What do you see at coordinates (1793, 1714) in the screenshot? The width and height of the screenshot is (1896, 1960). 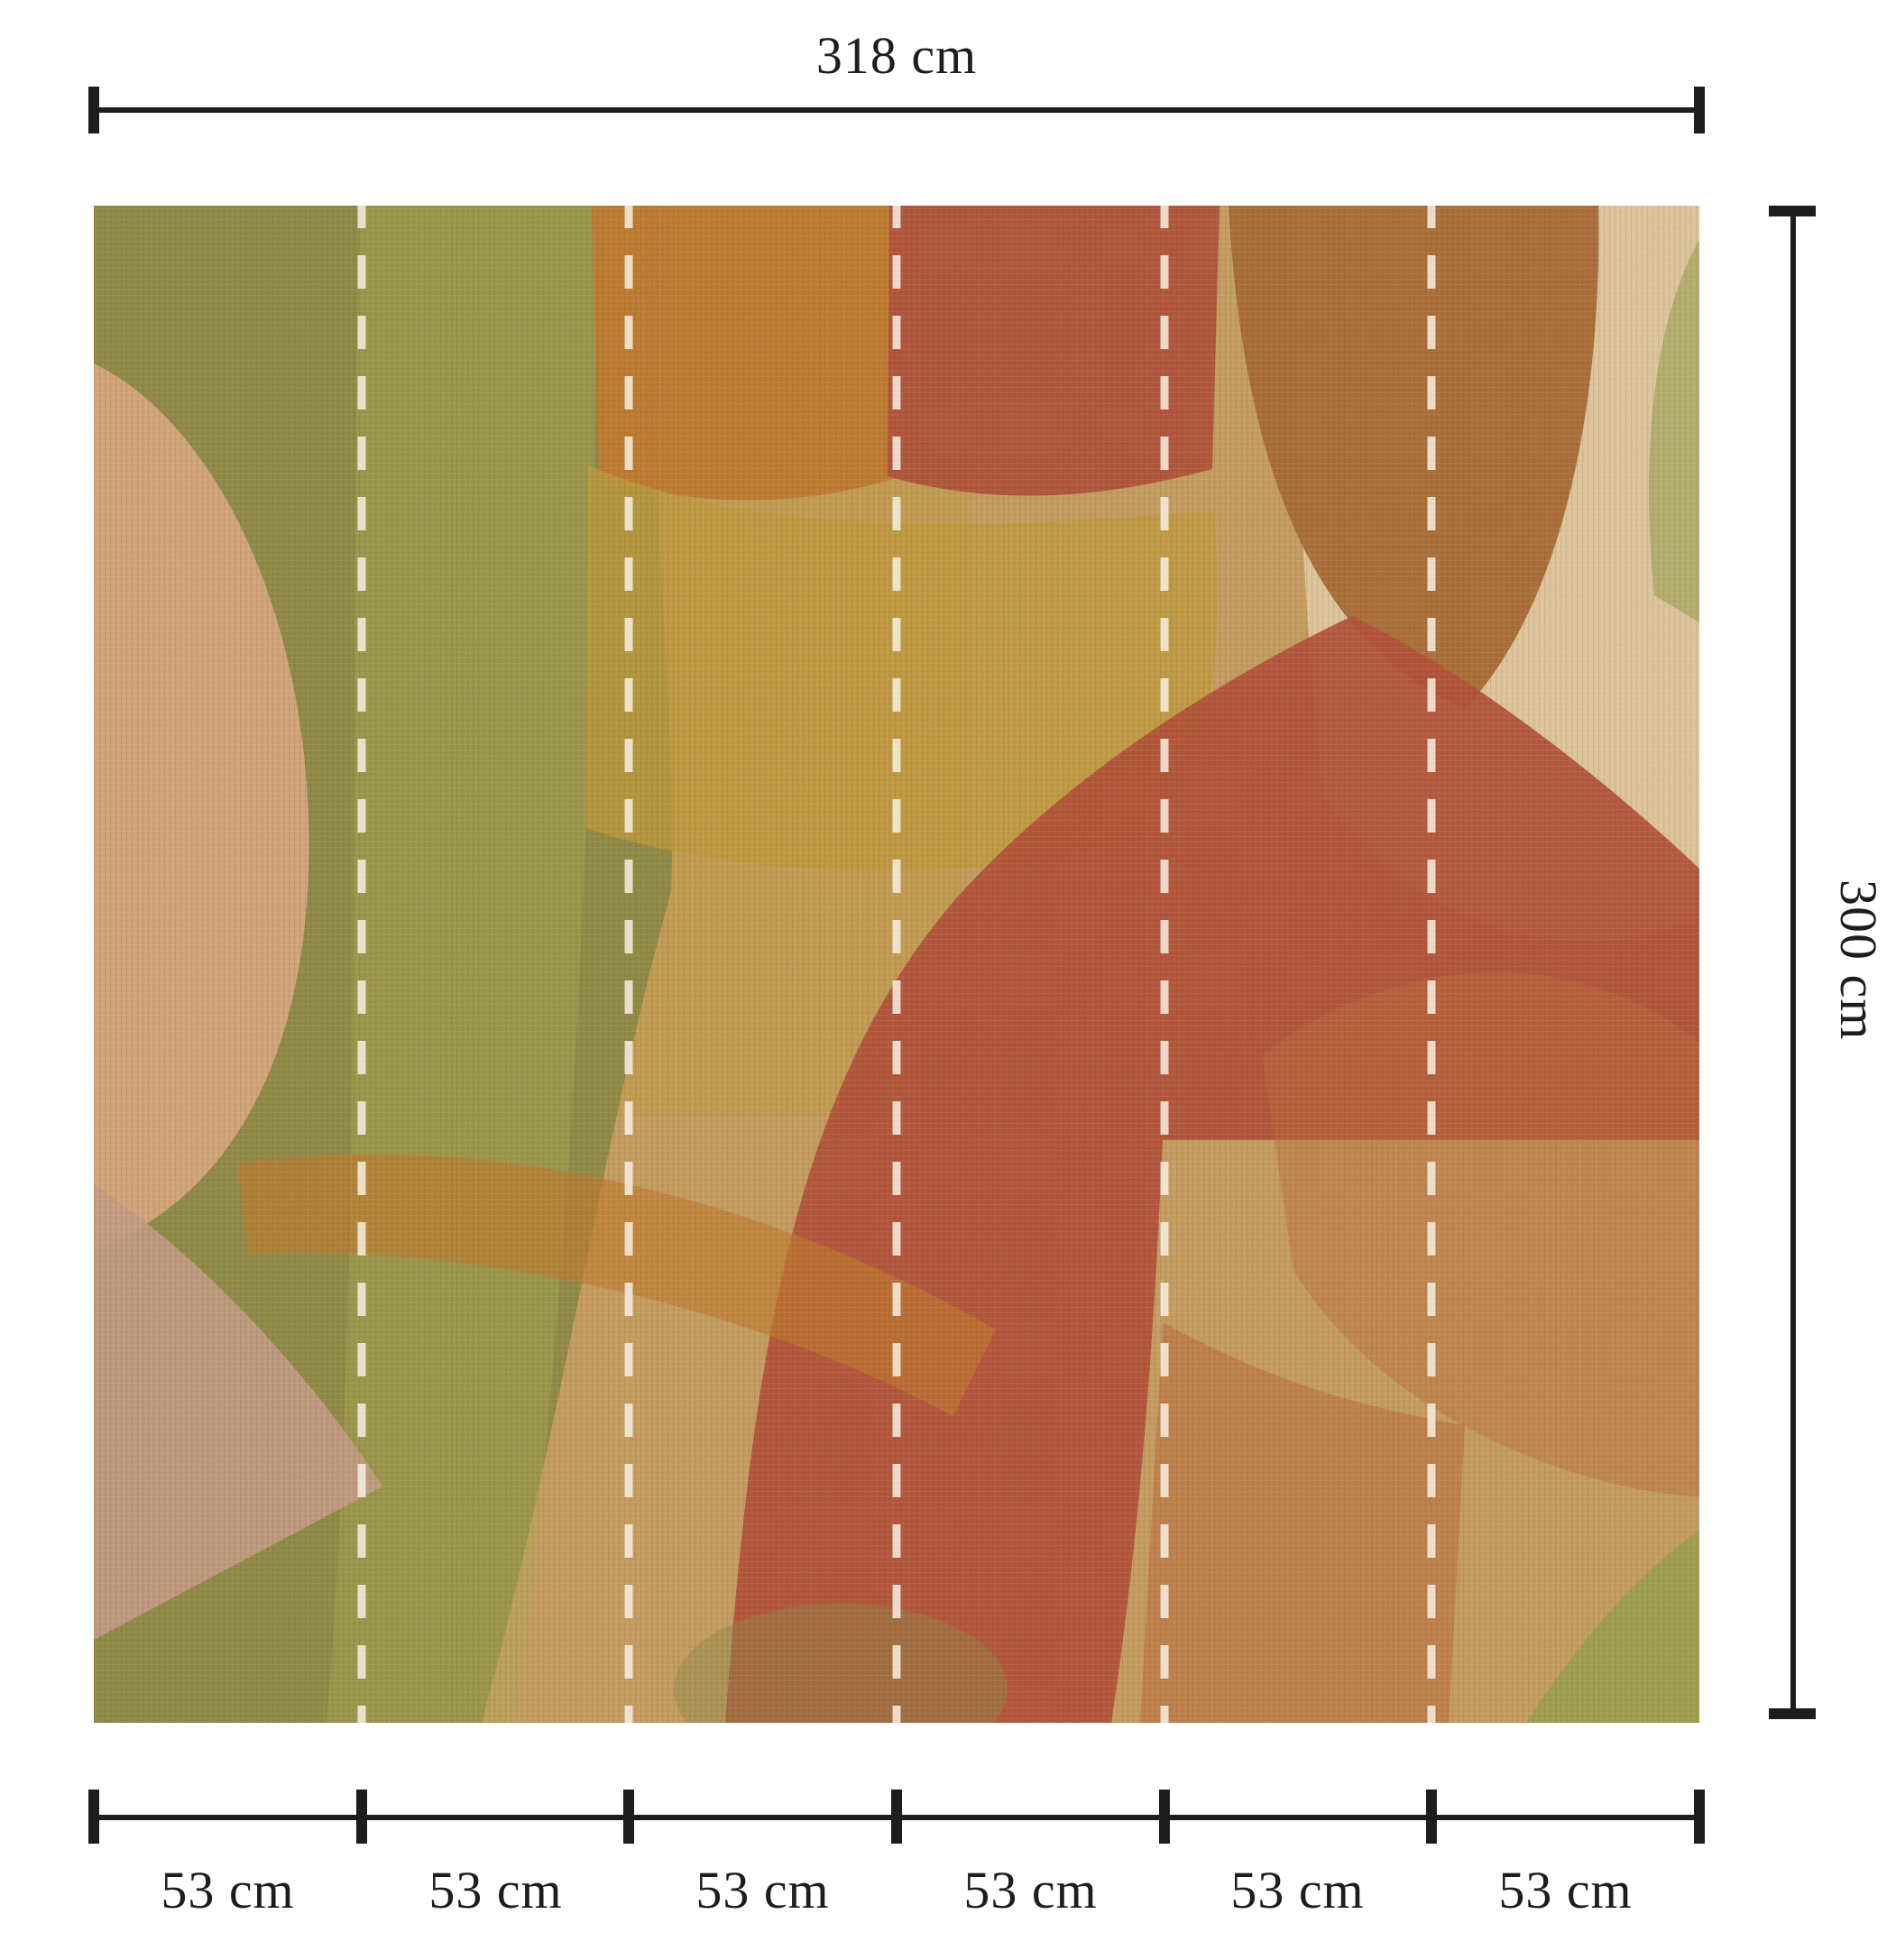 I see `right-dimension-tick-bottom` at bounding box center [1793, 1714].